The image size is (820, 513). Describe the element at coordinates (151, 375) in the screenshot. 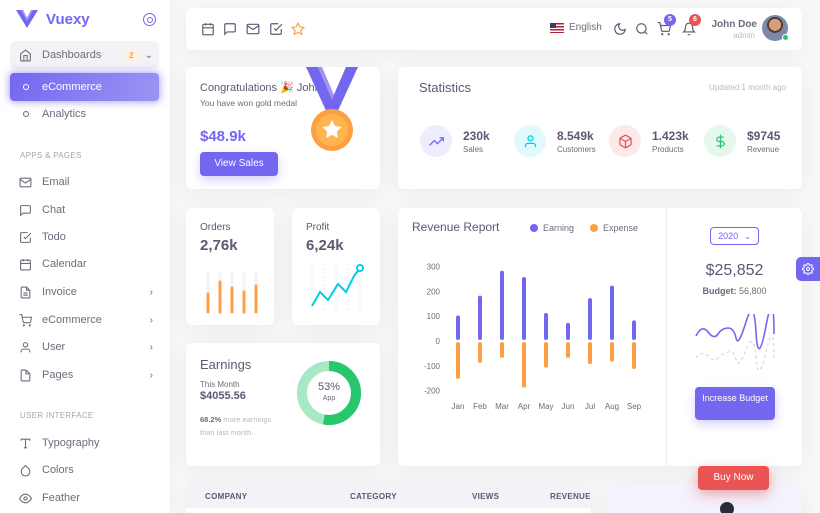

I see `chevron-right-icon: ›` at that location.